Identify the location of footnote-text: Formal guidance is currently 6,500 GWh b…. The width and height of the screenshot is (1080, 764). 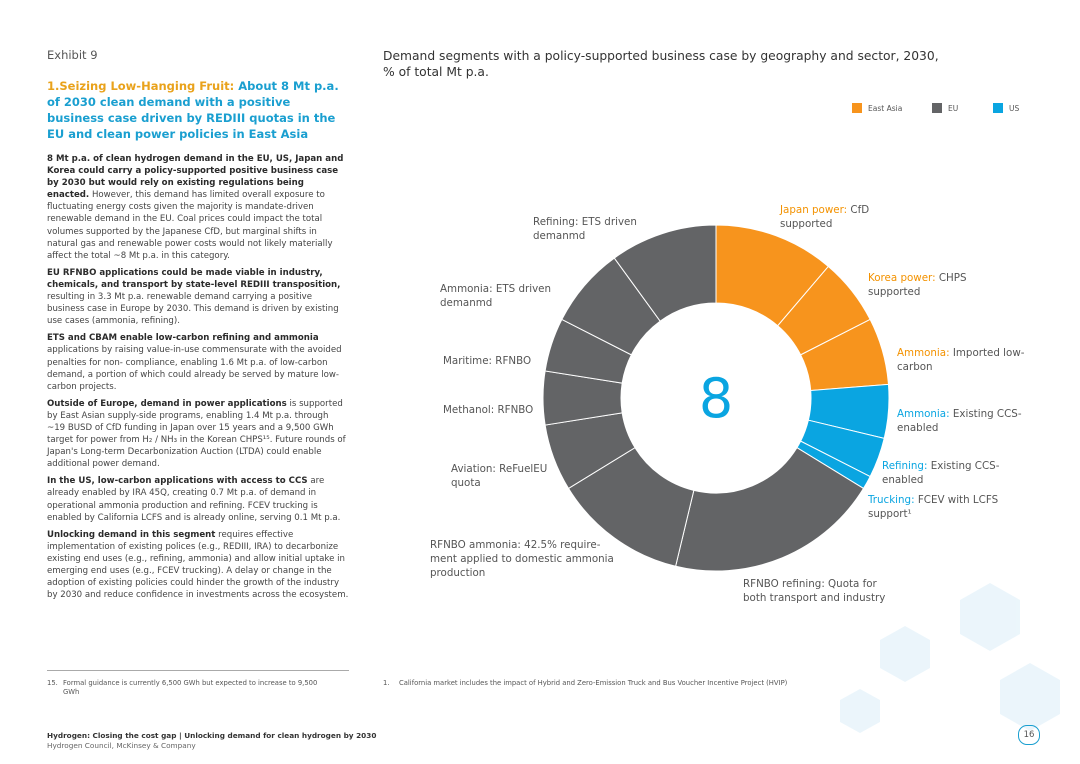
(190, 687).